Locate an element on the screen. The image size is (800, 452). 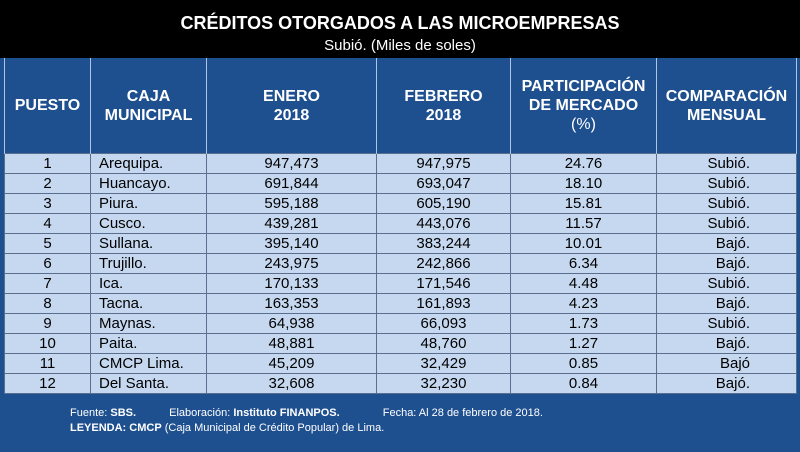
rank-cell: 3 is located at coordinates (47, 203).